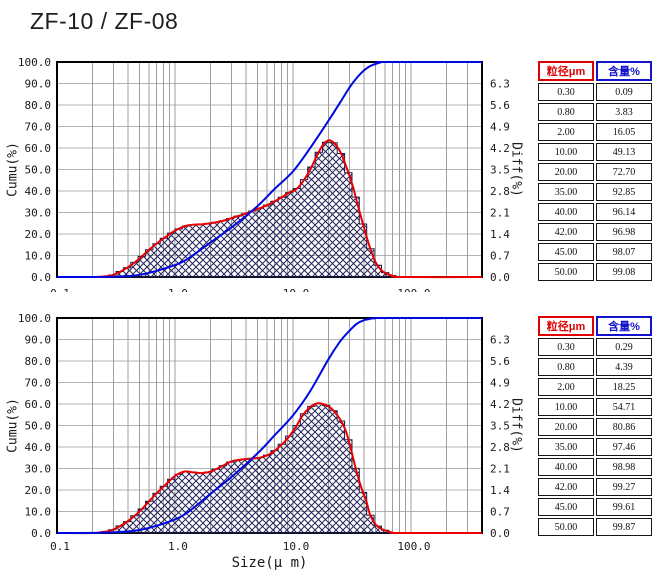  I want to click on cell-size: 45.00, so click(566, 252).